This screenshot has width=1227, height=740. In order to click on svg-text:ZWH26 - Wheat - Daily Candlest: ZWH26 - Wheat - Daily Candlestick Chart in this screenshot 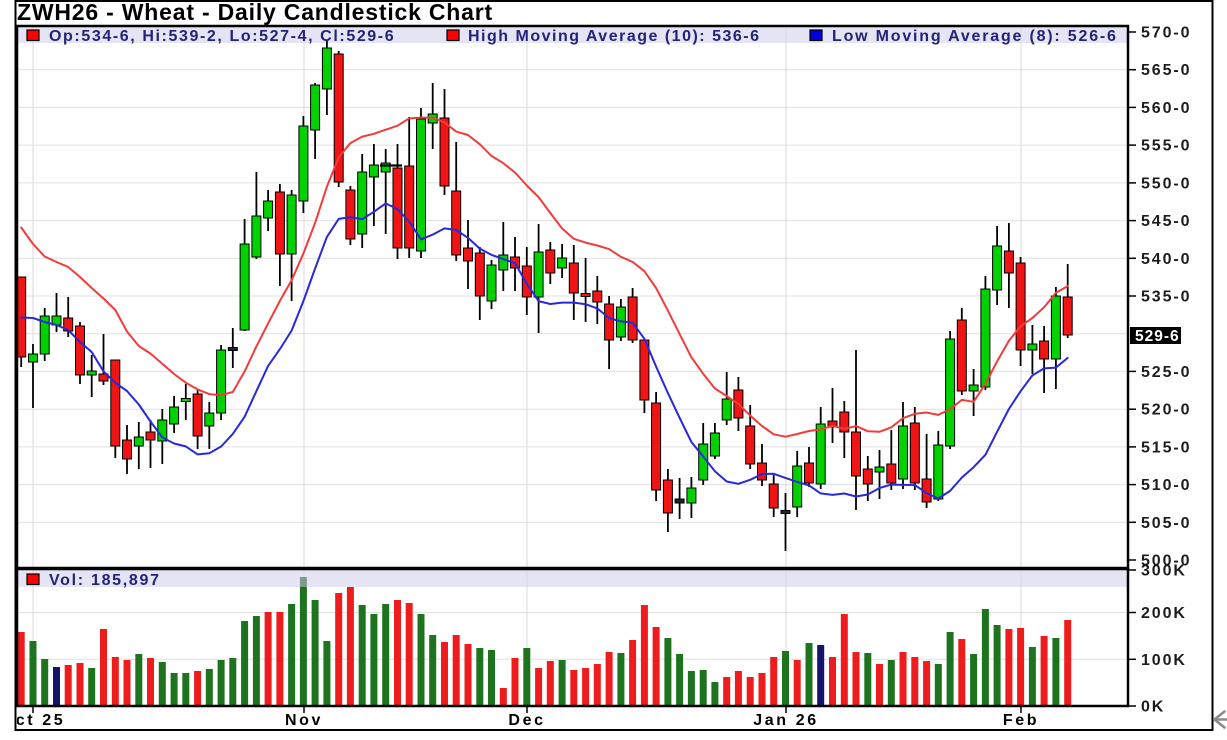, I will do `click(255, 12)`.